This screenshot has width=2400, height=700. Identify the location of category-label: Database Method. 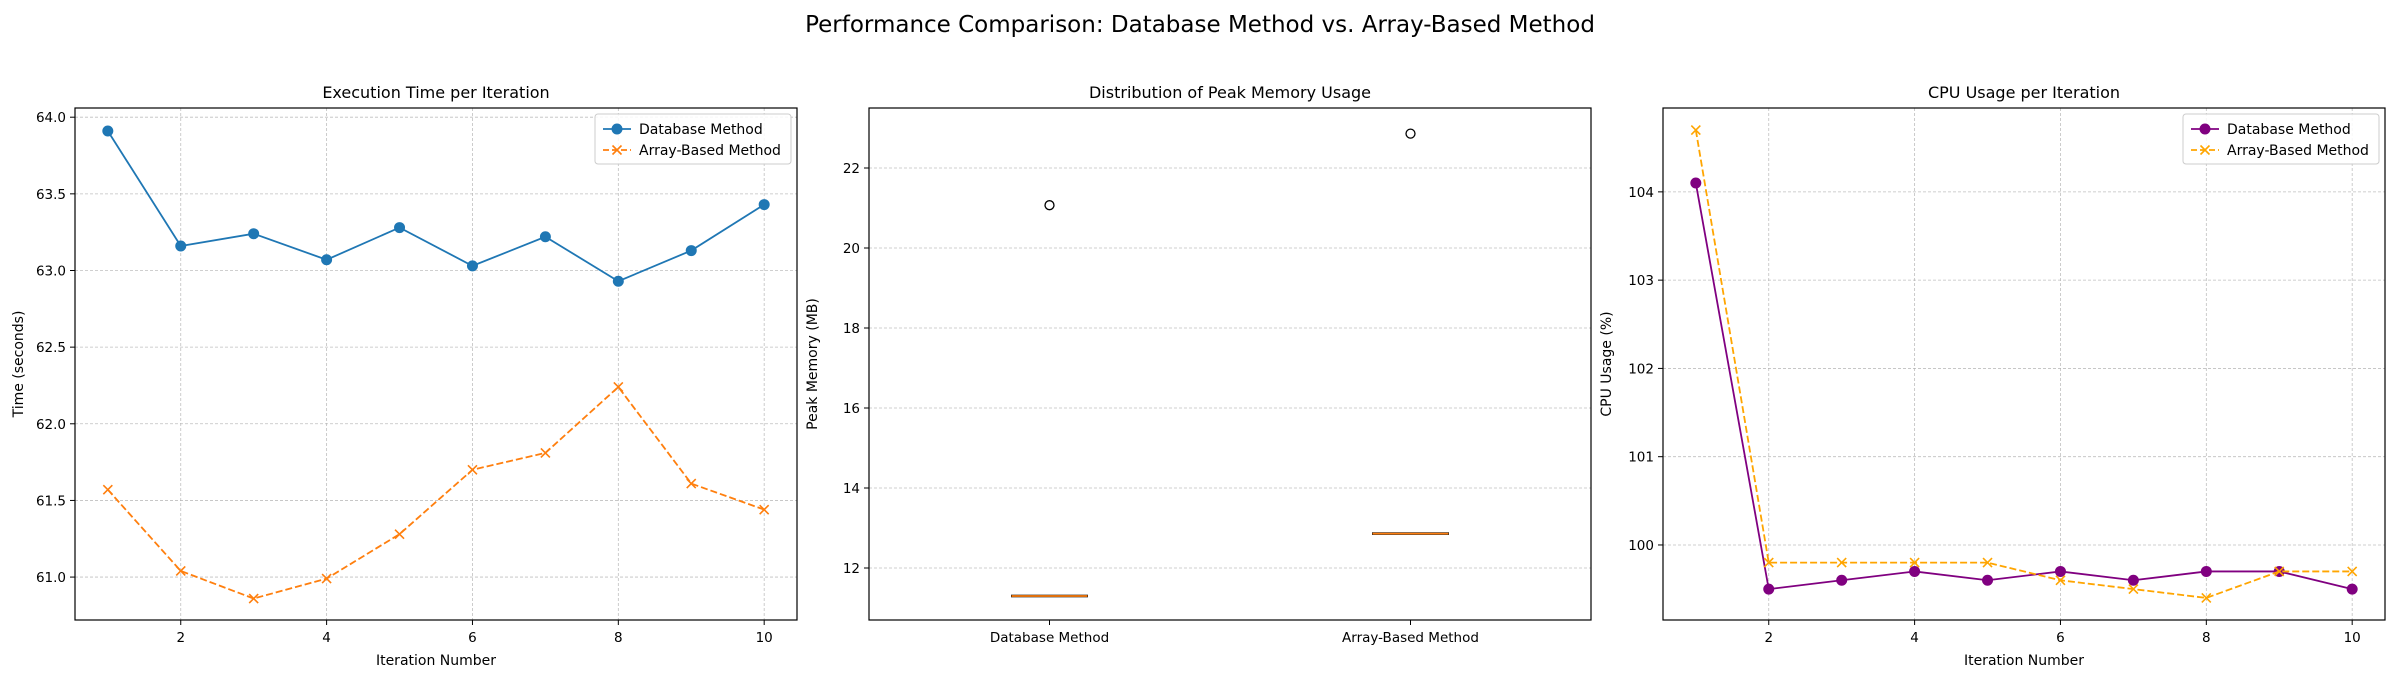
(1049, 638).